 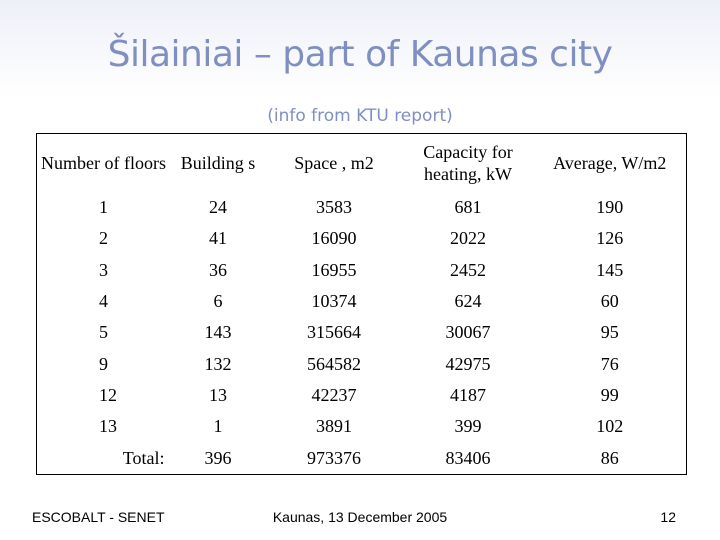 What do you see at coordinates (334, 426) in the screenshot?
I see `cell-space: 3891` at bounding box center [334, 426].